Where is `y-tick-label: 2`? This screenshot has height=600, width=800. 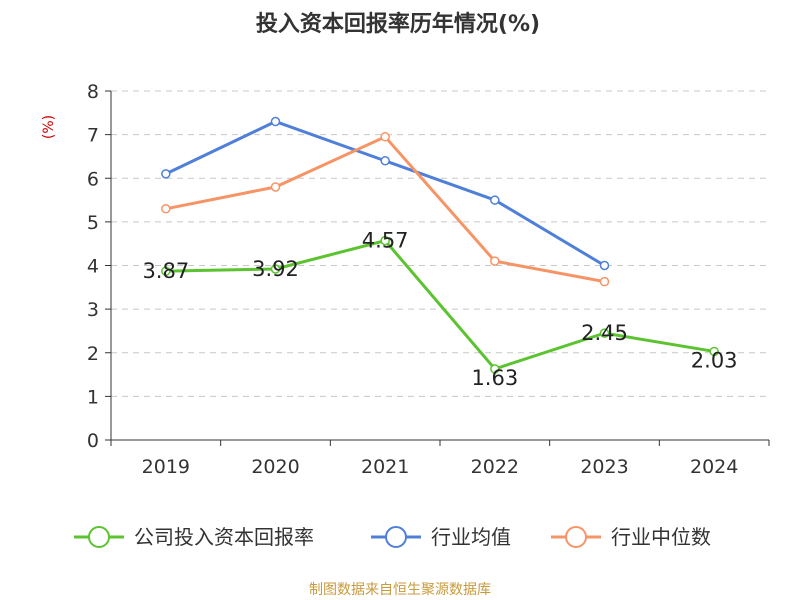
y-tick-label: 2 is located at coordinates (93, 354).